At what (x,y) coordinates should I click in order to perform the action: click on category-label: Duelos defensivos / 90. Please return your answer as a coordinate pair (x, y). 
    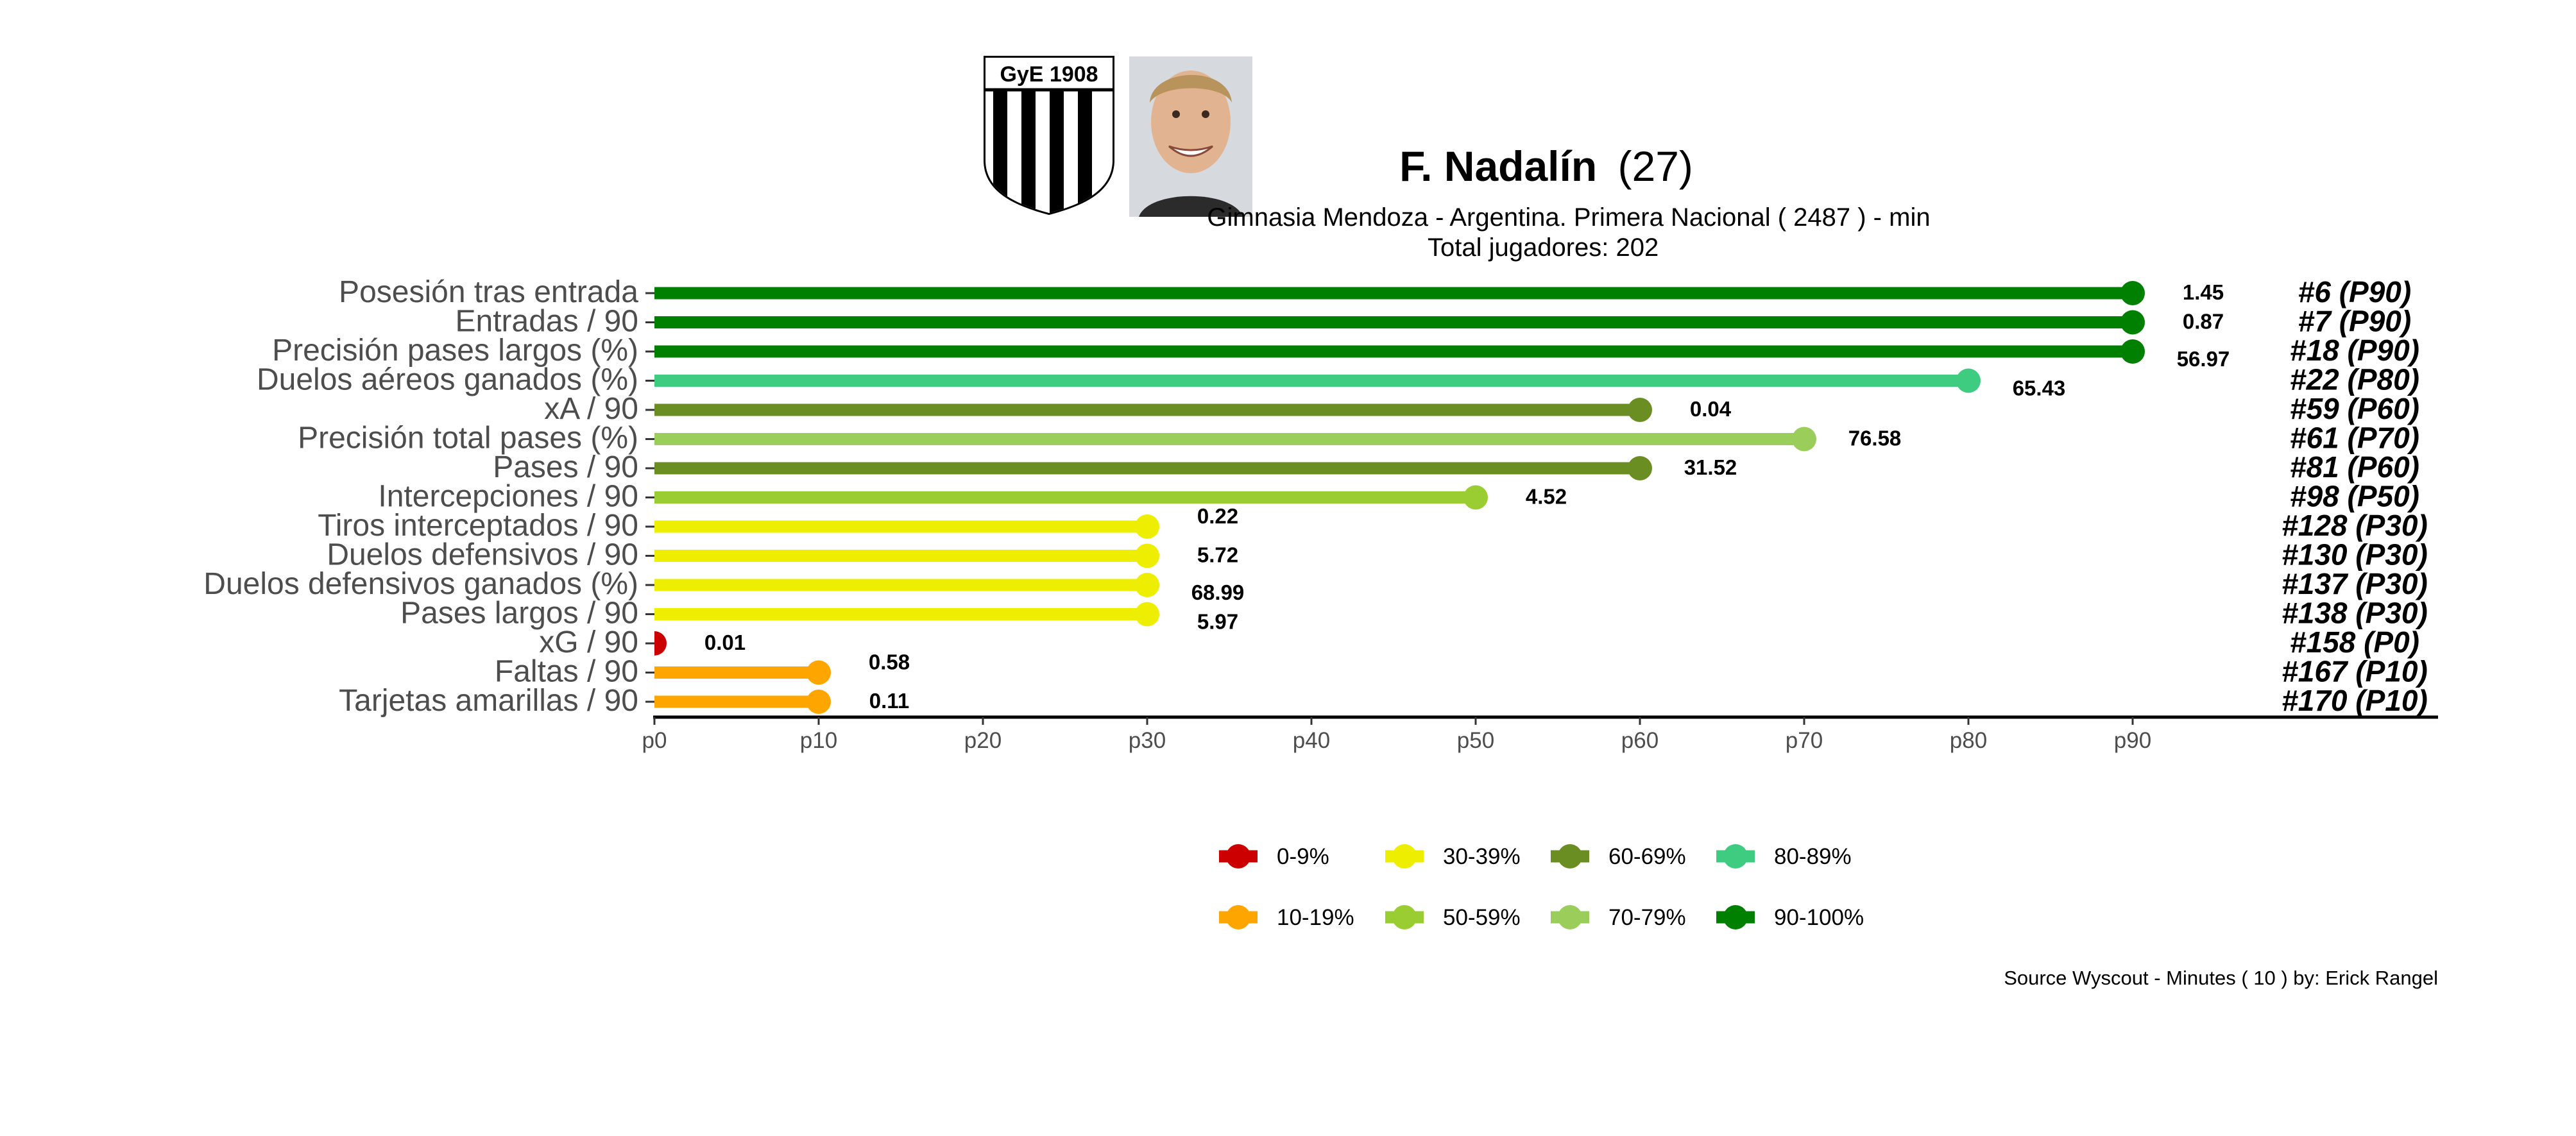
    Looking at the image, I should click on (482, 555).